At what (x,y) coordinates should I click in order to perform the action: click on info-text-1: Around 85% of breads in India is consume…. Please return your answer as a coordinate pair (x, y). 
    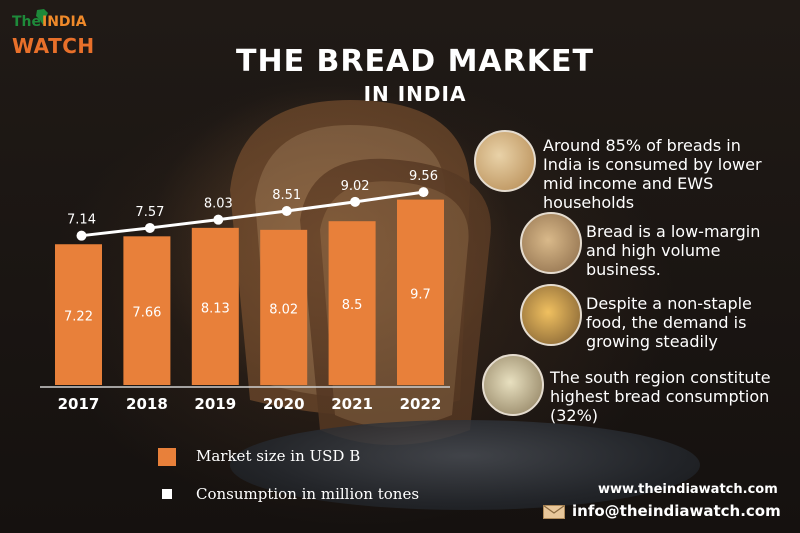
    Looking at the image, I should click on (652, 174).